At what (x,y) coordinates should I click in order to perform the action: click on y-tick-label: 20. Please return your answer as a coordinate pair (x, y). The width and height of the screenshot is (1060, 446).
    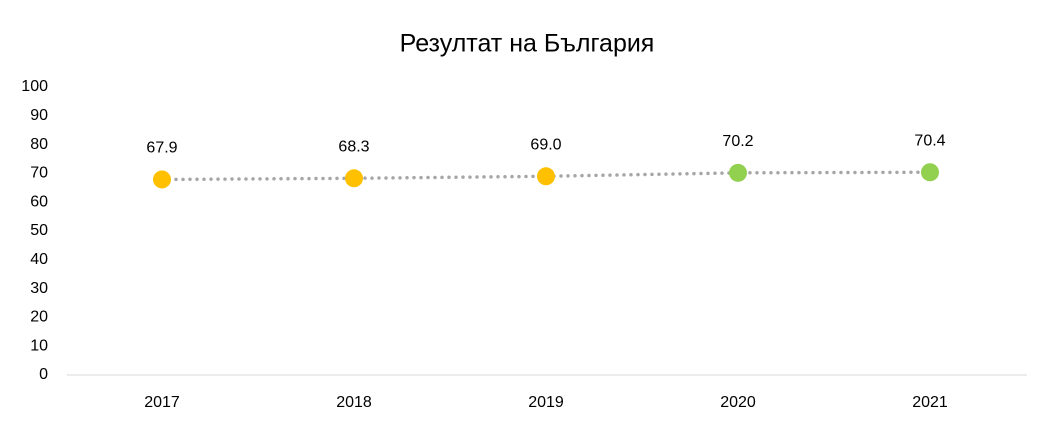
    Looking at the image, I should click on (39, 317).